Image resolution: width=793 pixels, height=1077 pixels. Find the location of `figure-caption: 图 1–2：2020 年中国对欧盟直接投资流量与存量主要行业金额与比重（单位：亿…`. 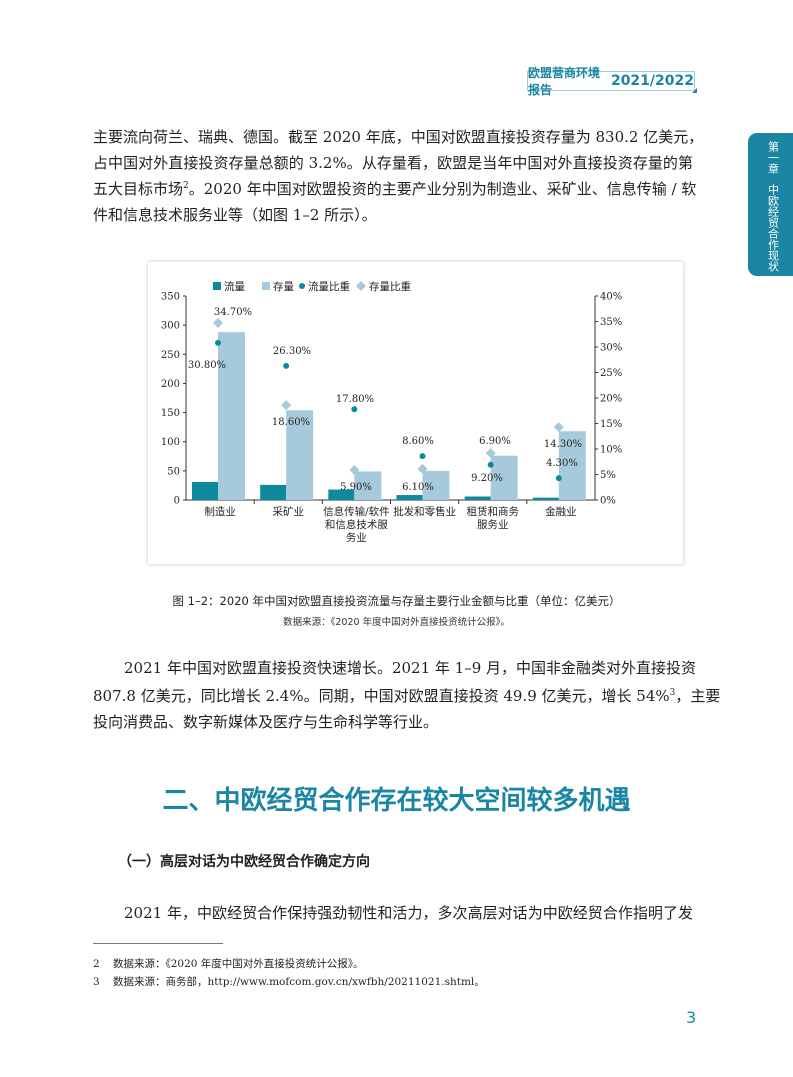

figure-caption: 图 1–2：2020 年中国对欧盟直接投资流量与存量主要行业金额与比重（单位：亿… is located at coordinates (396, 601).